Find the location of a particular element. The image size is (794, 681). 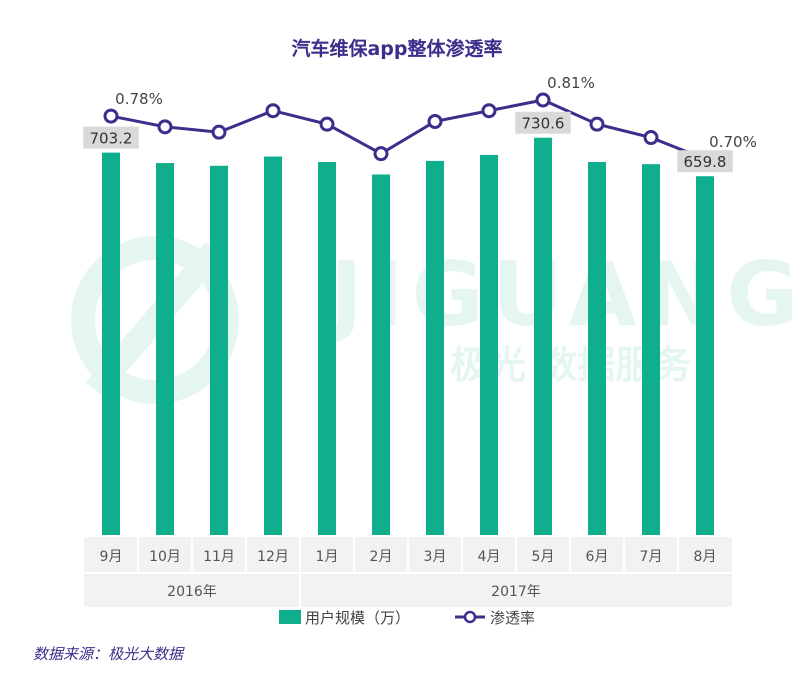

x-group-label: 2017年 is located at coordinates (516, 592).